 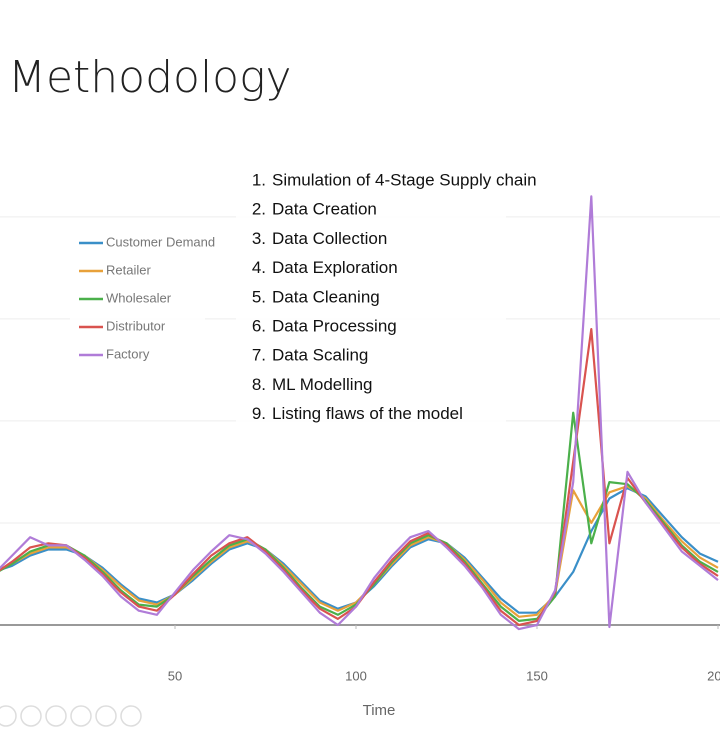 I want to click on list-number: 2., so click(x=259, y=209).